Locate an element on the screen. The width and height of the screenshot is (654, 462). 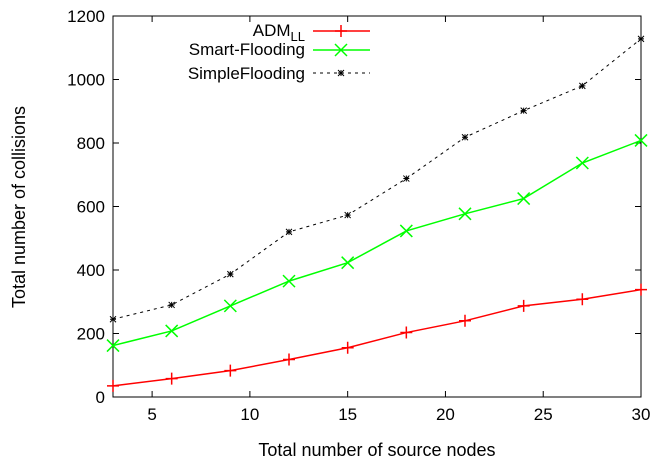
y-tick-label: 800 is located at coordinates (91, 143).